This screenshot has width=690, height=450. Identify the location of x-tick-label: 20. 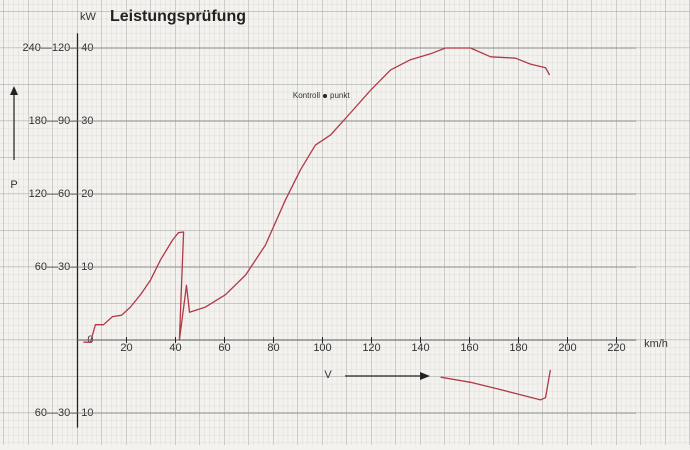
(126, 348).